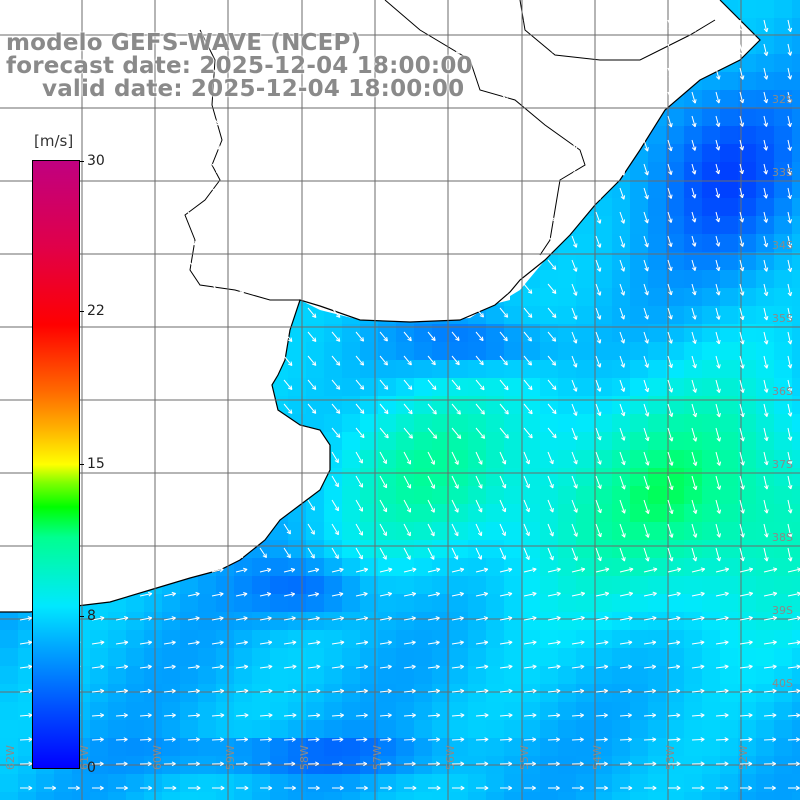  Describe the element at coordinates (377, 757) in the screenshot. I see `lon-label: 57W` at that location.